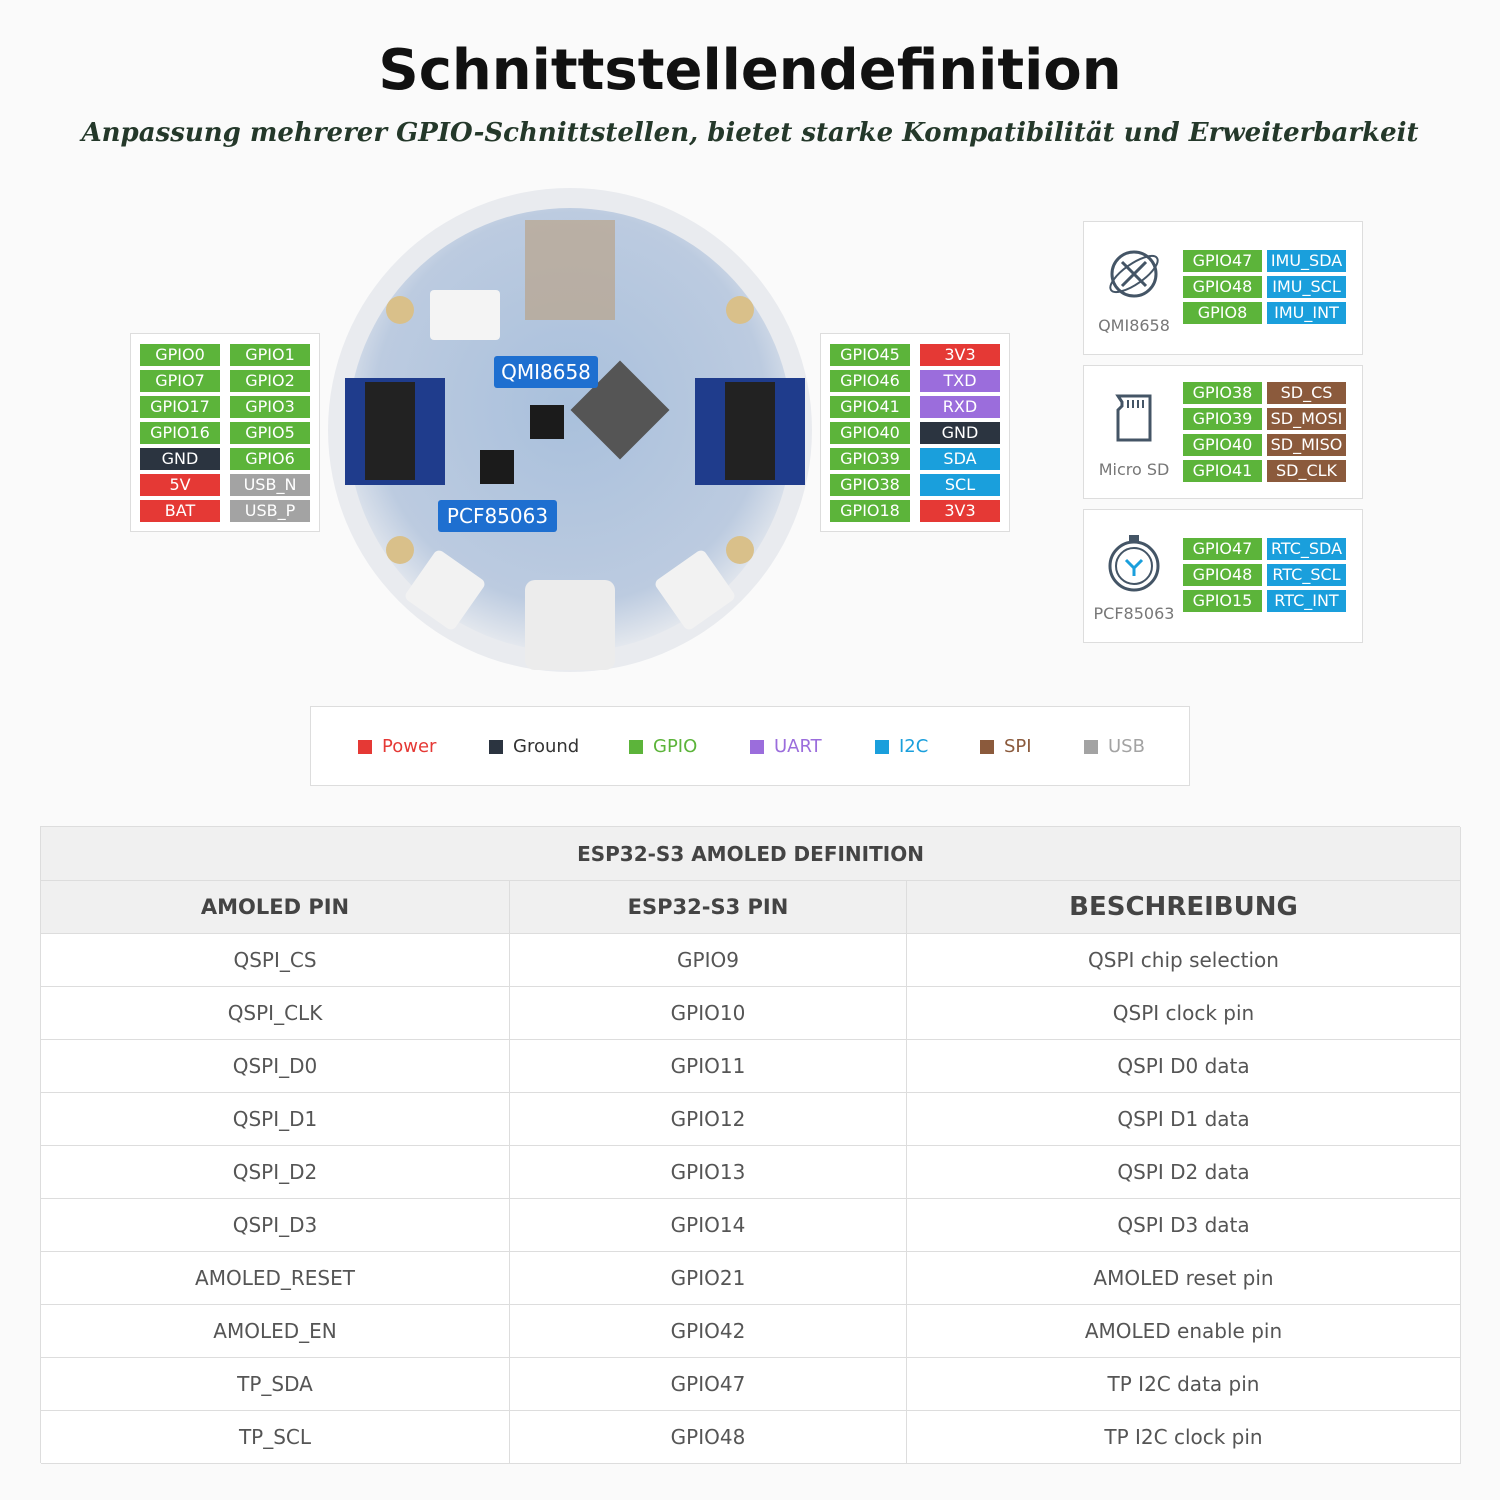  I want to click on pin-label: GPIO16, so click(180, 433).